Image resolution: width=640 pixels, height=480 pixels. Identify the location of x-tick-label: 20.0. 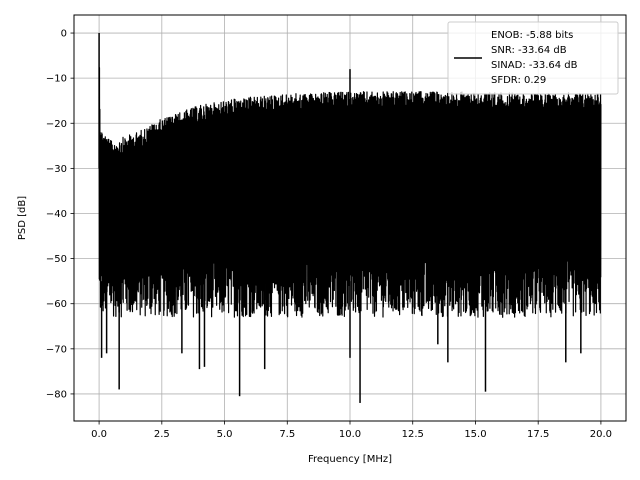
(601, 434).